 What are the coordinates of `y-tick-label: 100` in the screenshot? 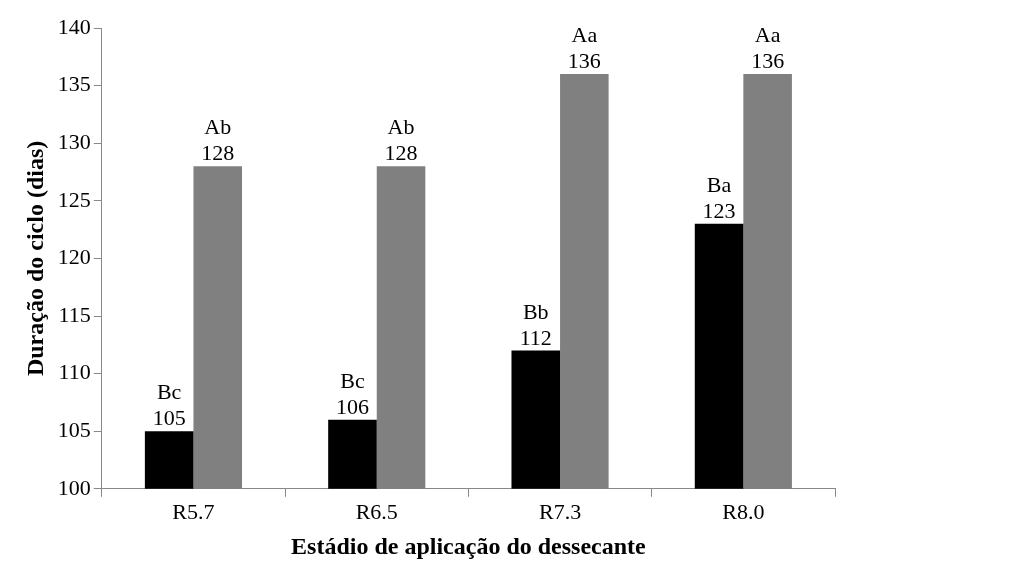 It's located at (74, 487).